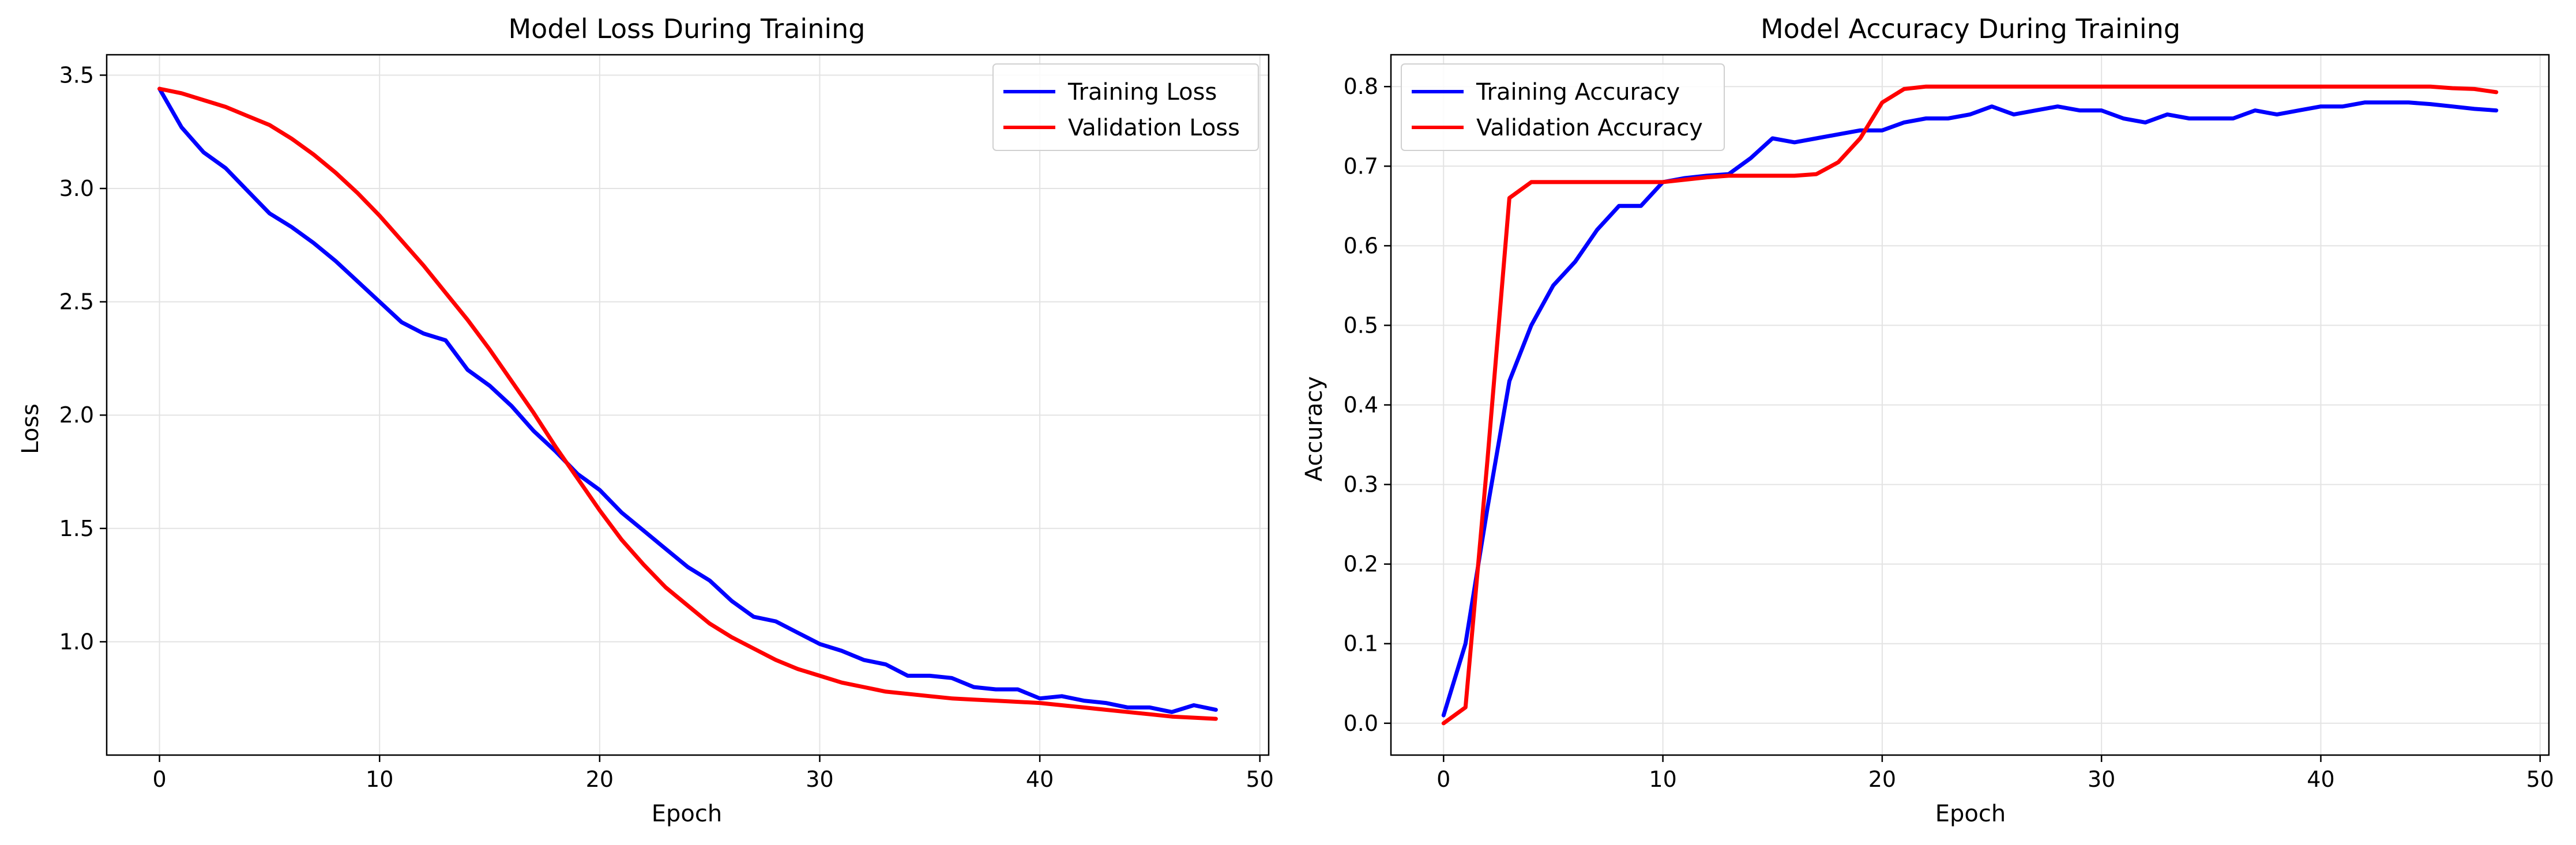 Image resolution: width=2576 pixels, height=845 pixels. I want to click on accuracy-chart-legend-box, so click(1563, 107).